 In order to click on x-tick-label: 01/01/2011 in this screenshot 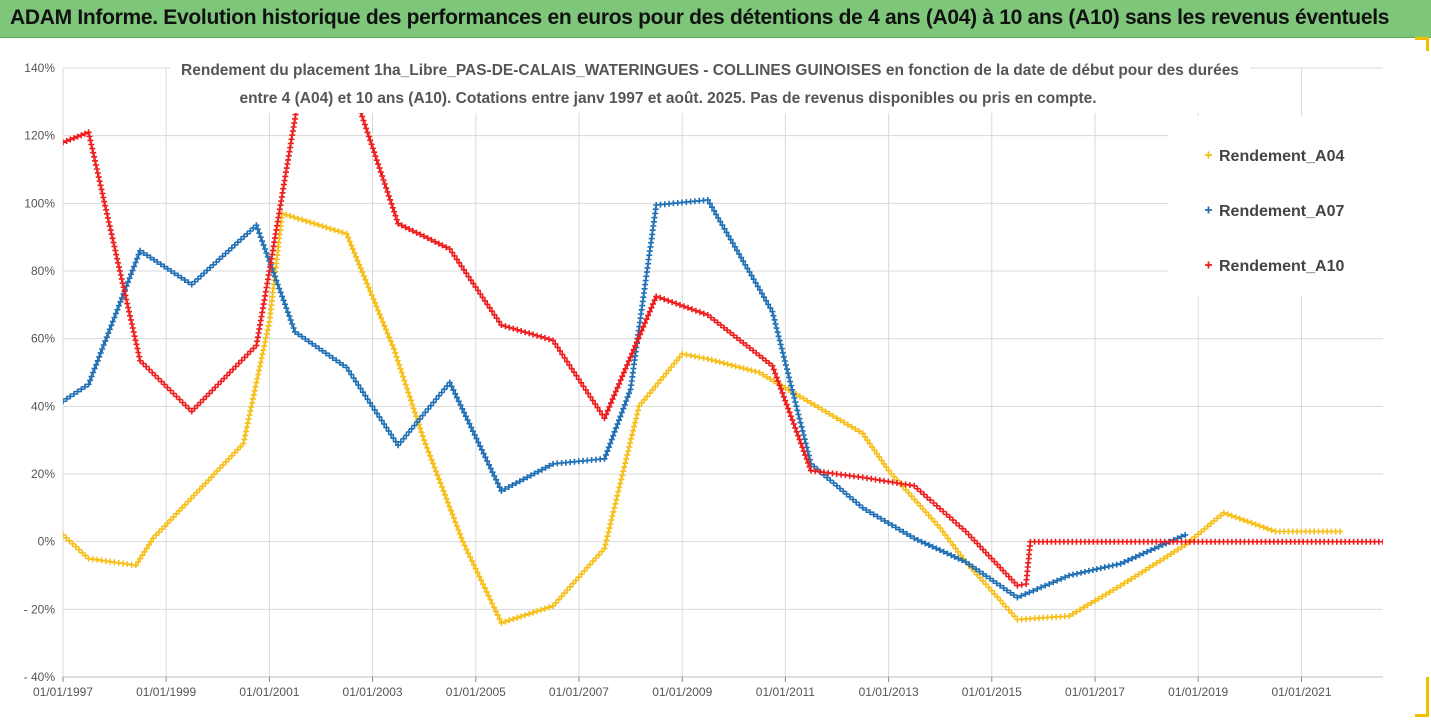, I will do `click(785, 692)`.